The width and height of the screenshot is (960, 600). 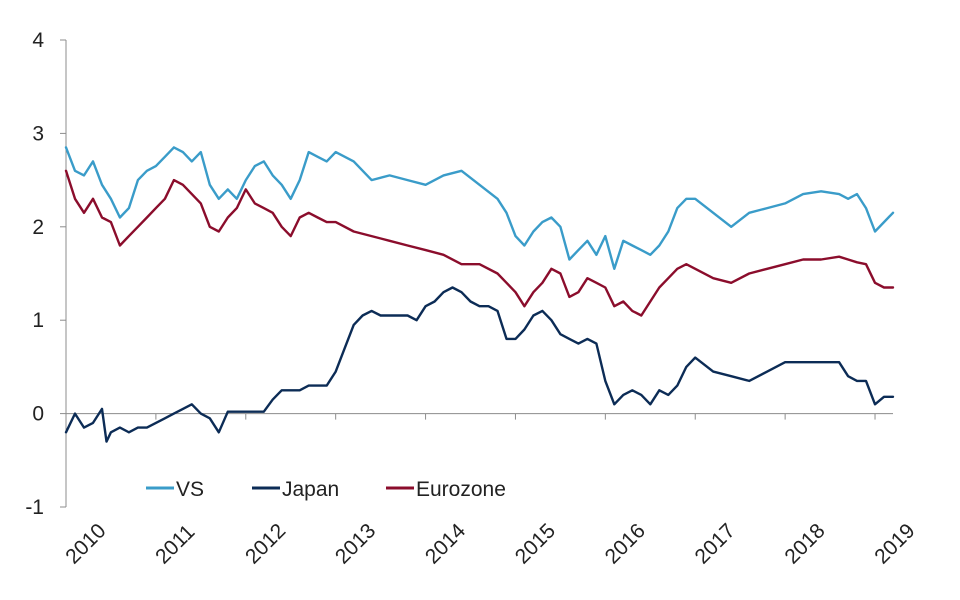 I want to click on x-tick-label: 2012, so click(x=265, y=543).